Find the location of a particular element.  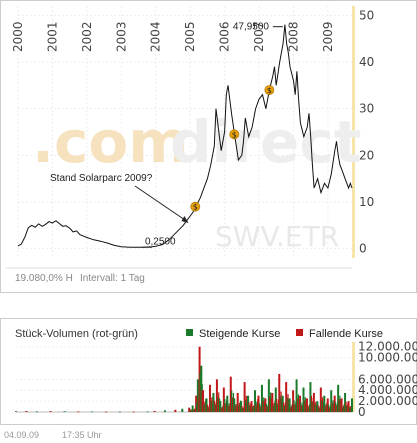

volume-y-tick: 0 is located at coordinates (362, 412).